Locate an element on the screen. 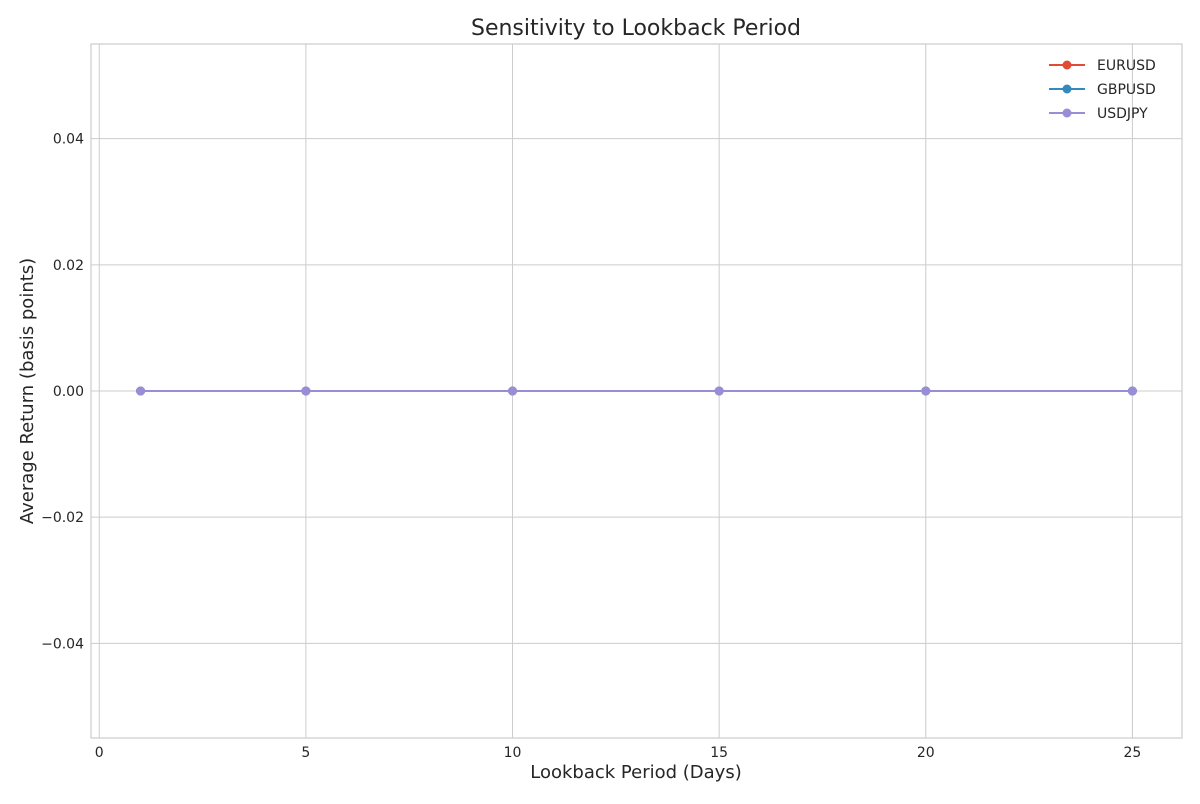 The width and height of the screenshot is (1200, 804). legend-item-gbpusd: GBPUSD is located at coordinates (1102, 90).